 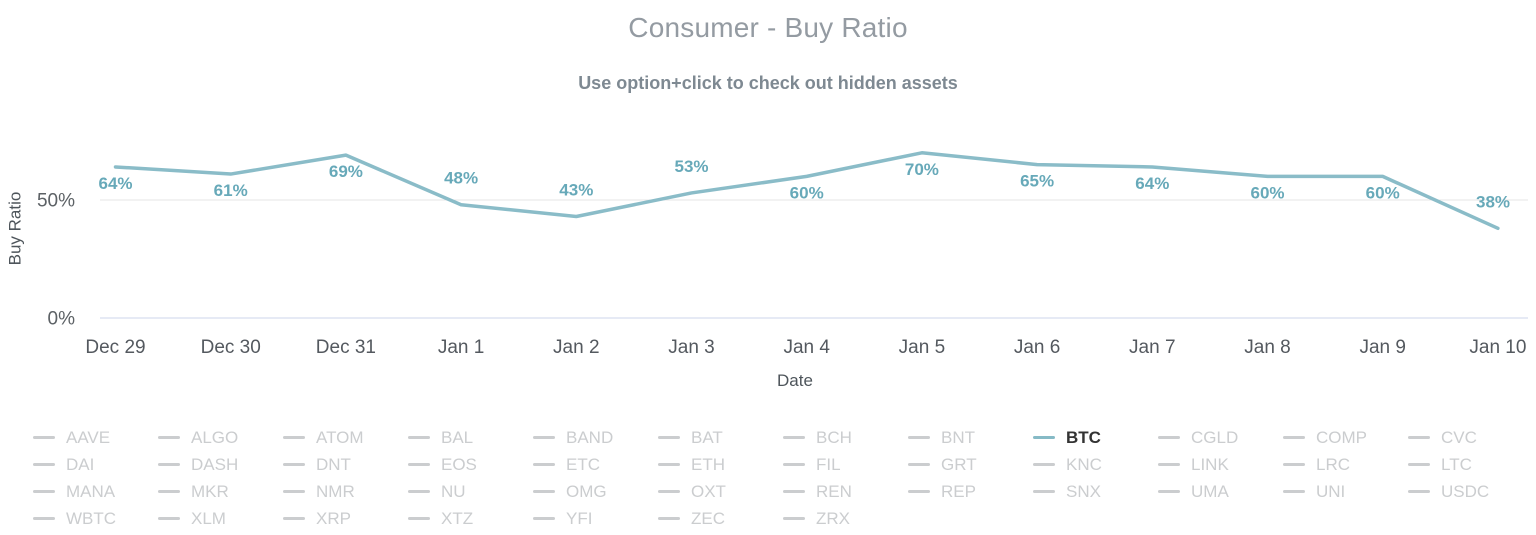 I want to click on legend-item-oxt: OXT, so click(x=720, y=492).